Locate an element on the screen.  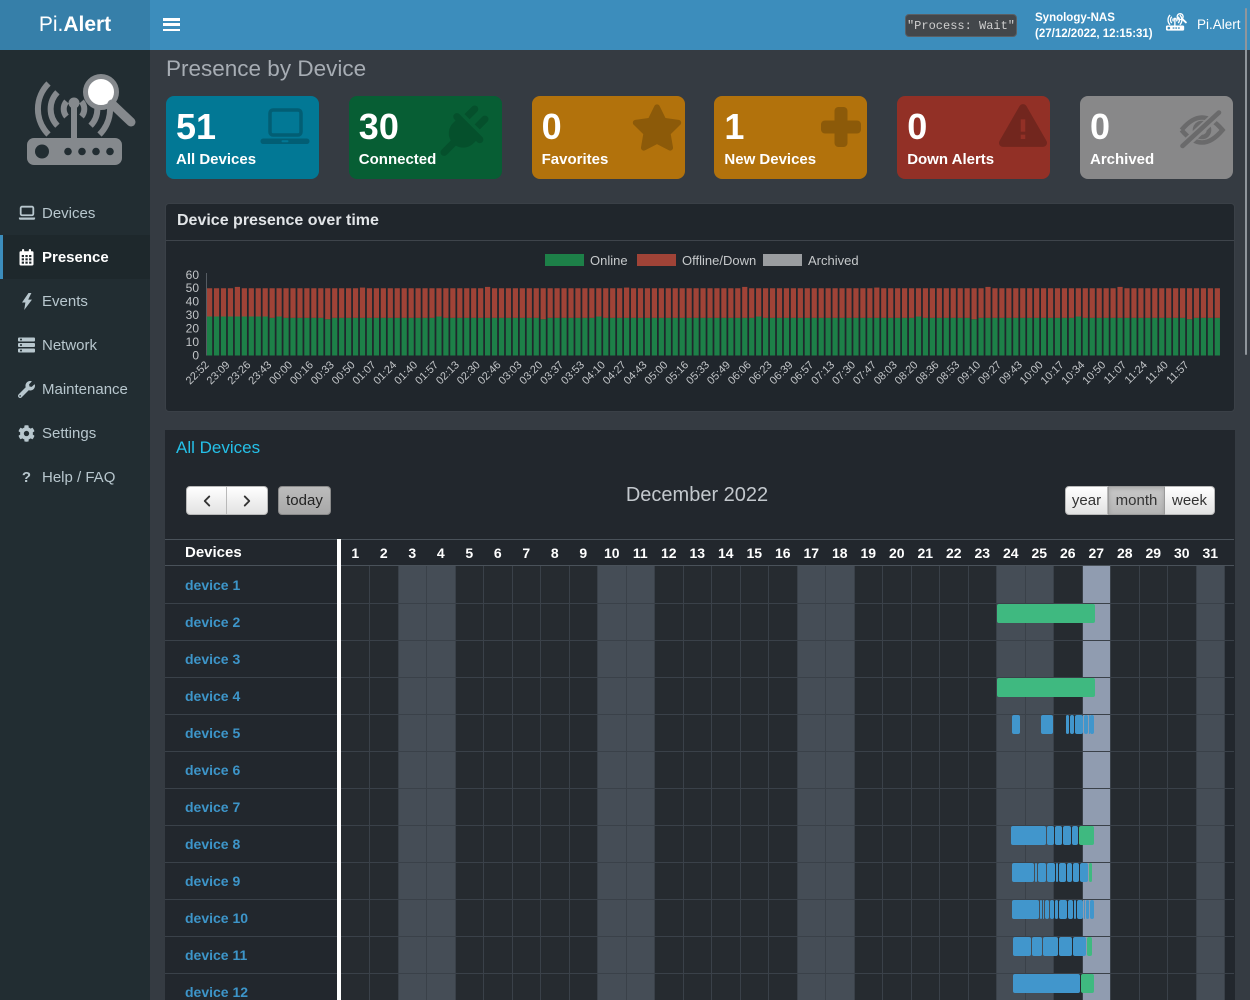
svg-text: 11:57 is located at coordinates (1177, 372).